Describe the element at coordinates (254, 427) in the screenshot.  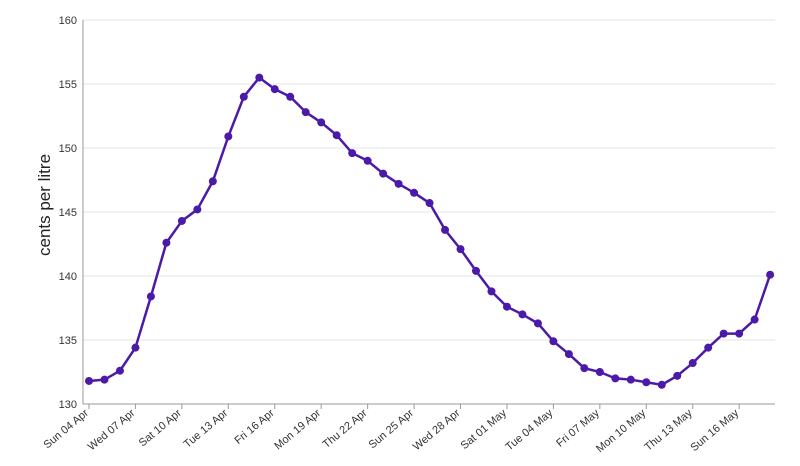
I see `x-tick-label: Fri 16 Apr` at that location.